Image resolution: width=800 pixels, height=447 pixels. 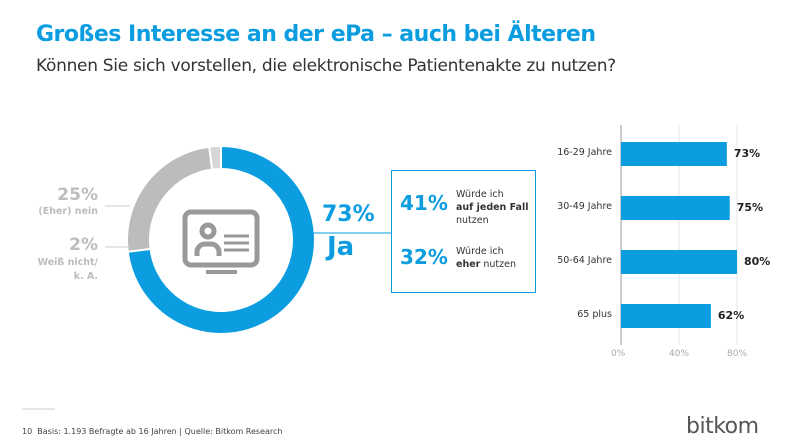 What do you see at coordinates (83, 245) in the screenshot?
I see `label-weiss-nicht-pct: 2%` at bounding box center [83, 245].